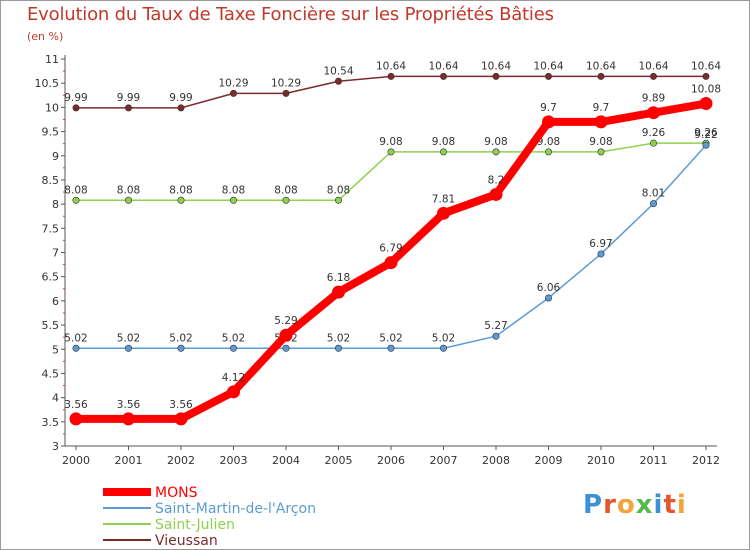 This screenshot has width=750, height=550. Describe the element at coordinates (51, 422) in the screenshot. I see `y-tick-label: 3.5` at that location.